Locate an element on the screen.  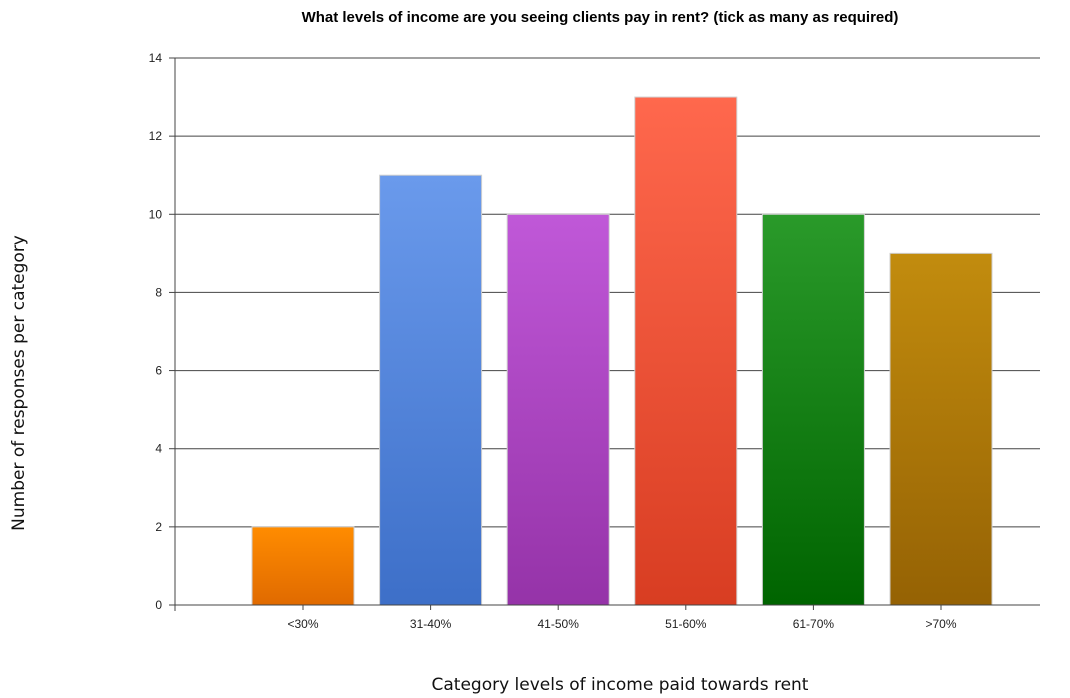
y-tick-label: 10 is located at coordinates (156, 214).